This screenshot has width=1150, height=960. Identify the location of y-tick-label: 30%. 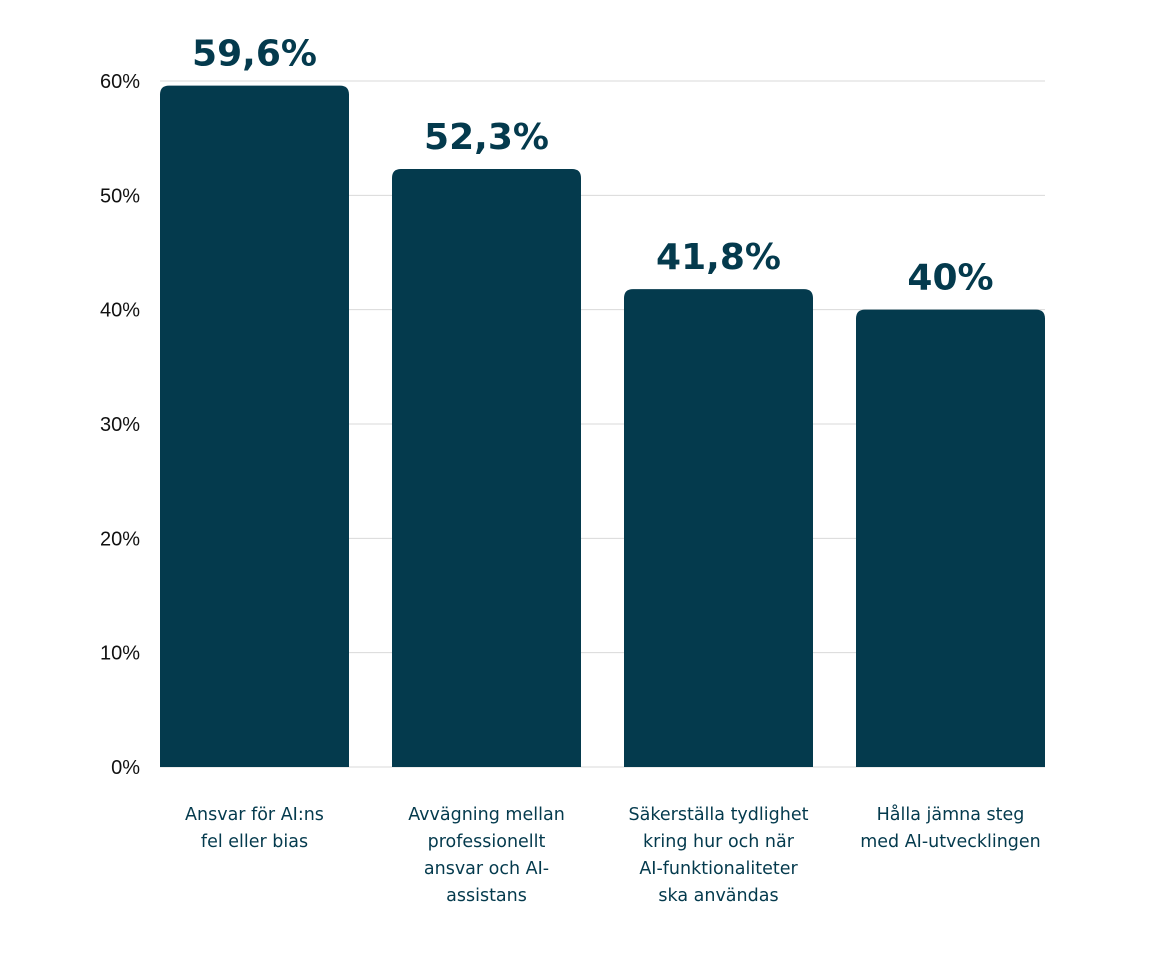
(120, 425).